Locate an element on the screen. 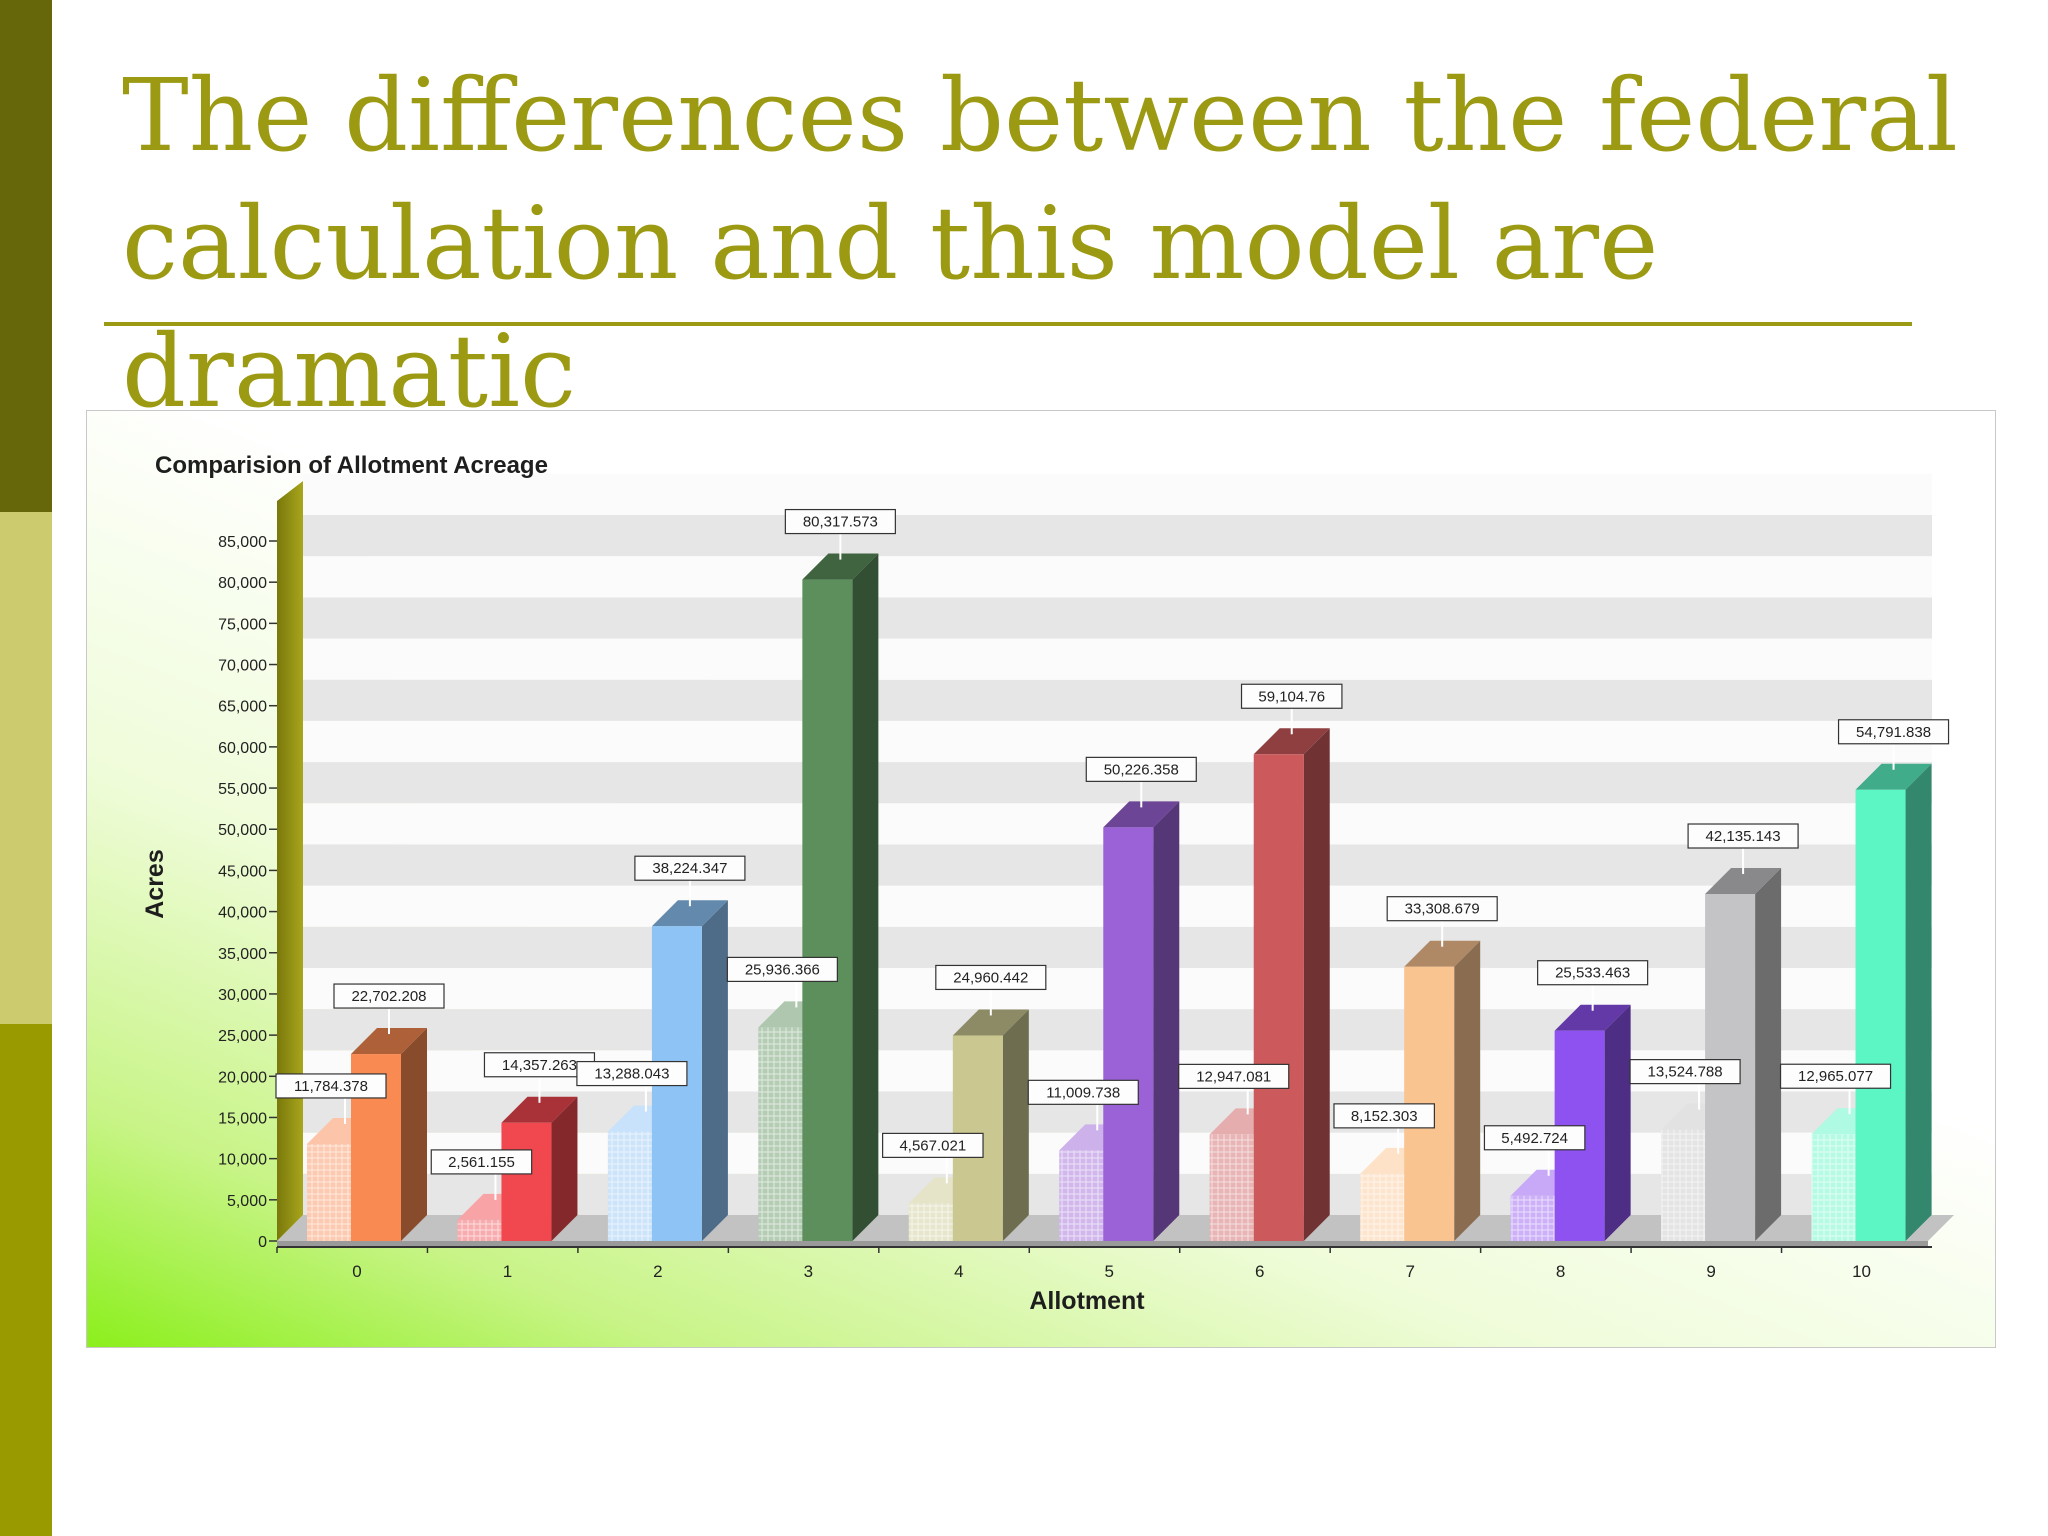  y-tick-label: 45,000 is located at coordinates (242, 871).